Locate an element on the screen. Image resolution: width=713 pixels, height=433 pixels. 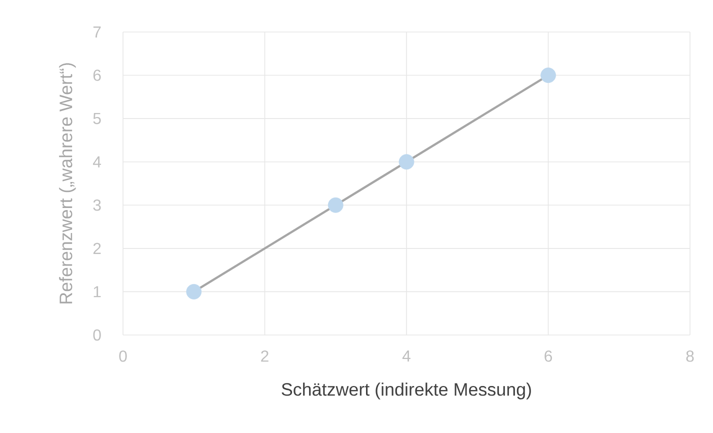
x-tick-label: 4 is located at coordinates (406, 356).